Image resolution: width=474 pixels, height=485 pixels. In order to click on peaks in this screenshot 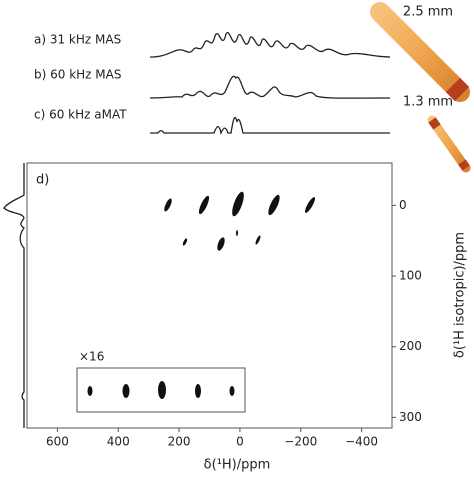, I will do `click(239, 221)`.